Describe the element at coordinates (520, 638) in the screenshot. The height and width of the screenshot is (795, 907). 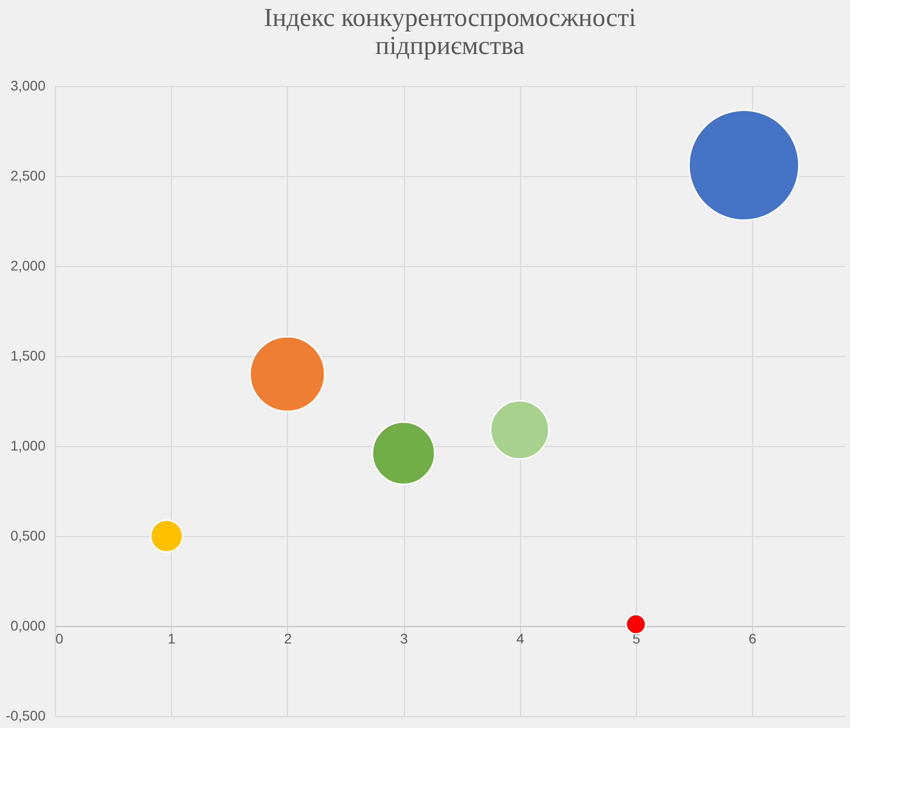
I see `x-tick-label: 4` at that location.